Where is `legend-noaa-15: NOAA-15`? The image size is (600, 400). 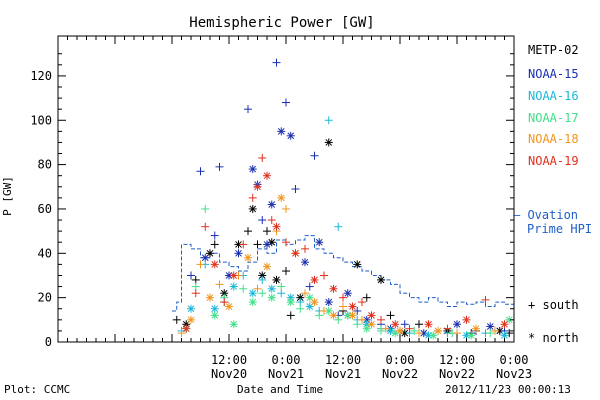
legend-noaa-15: NOAA-15 is located at coordinates (553, 74).